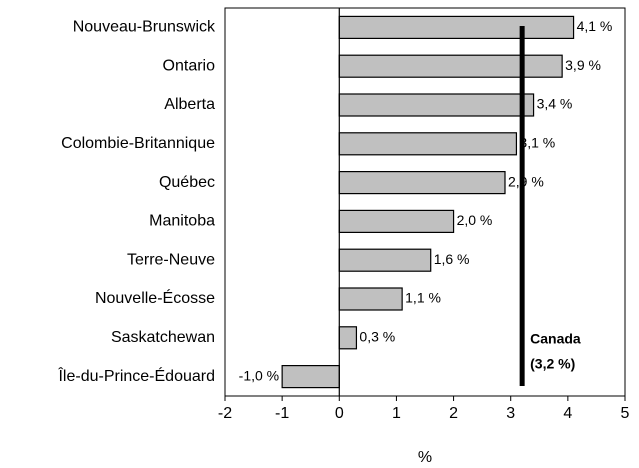 This screenshot has width=639, height=468. I want to click on x-tick-label: 1, so click(396, 413).